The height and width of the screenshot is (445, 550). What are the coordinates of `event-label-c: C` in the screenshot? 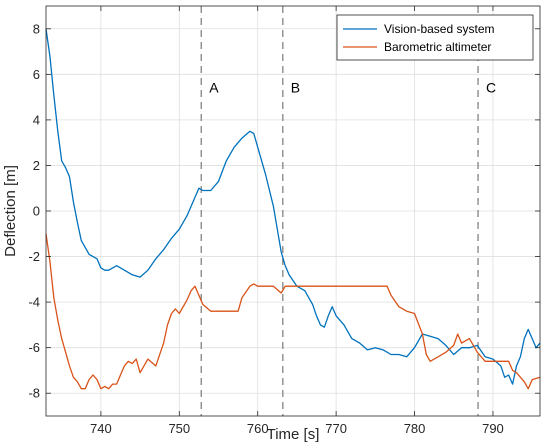 It's located at (491, 88).